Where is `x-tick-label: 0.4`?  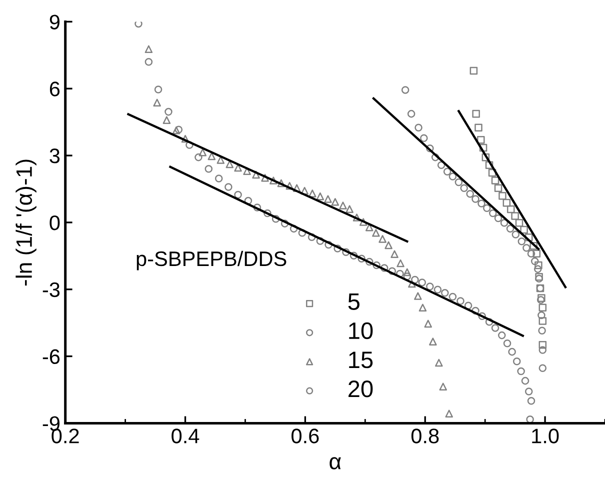 x-tick-label: 0.4 is located at coordinates (186, 436).